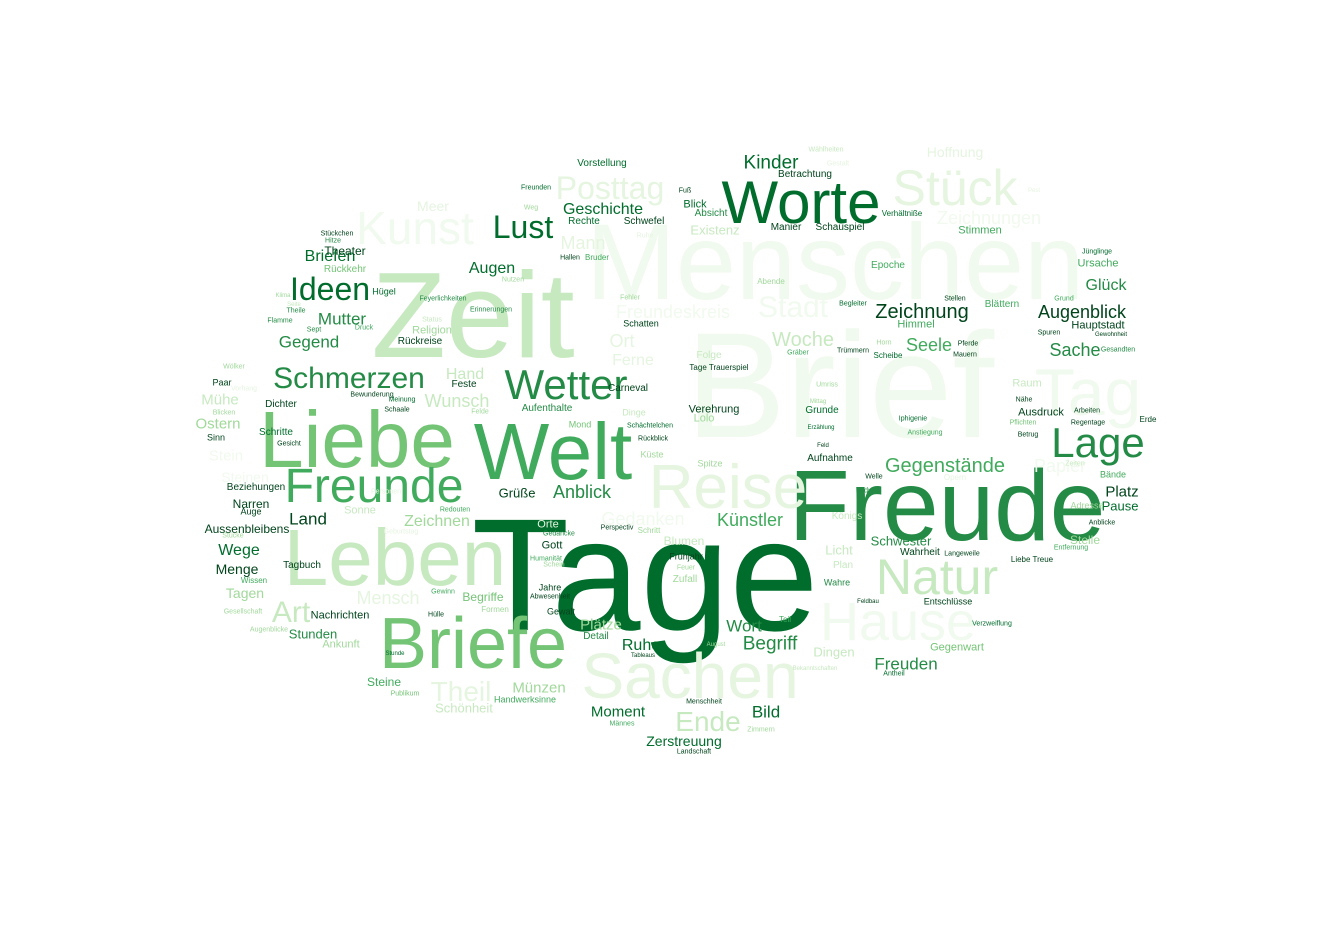 This screenshot has height=945, width=1334. What do you see at coordinates (269, 630) in the screenshot?
I see `cloud-word: Augenblicke` at bounding box center [269, 630].